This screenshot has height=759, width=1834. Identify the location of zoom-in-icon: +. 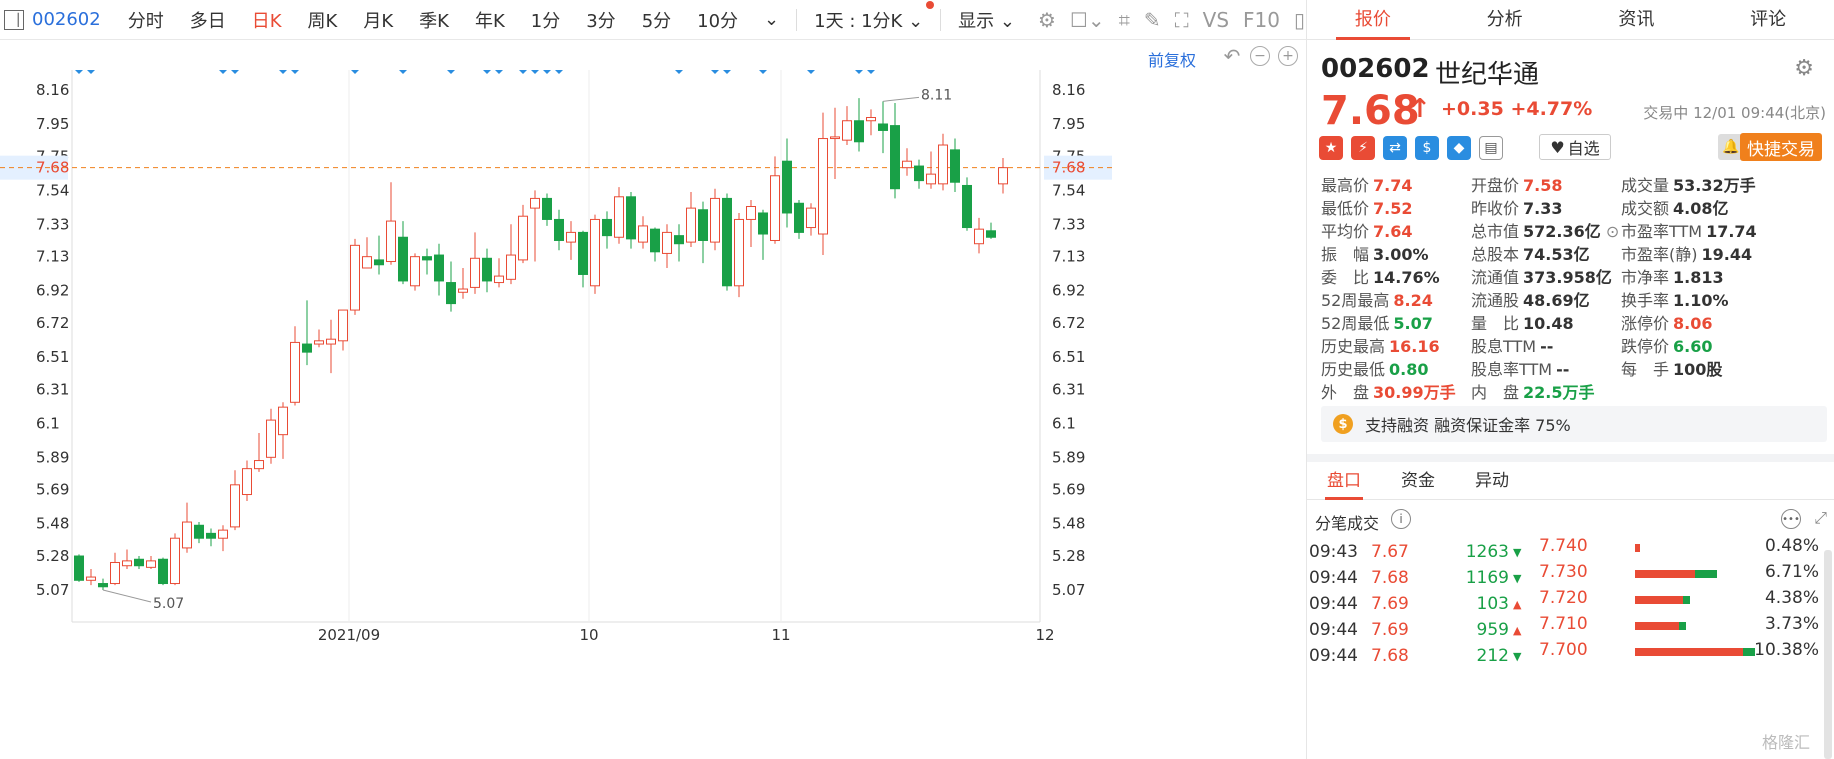
(1288, 56).